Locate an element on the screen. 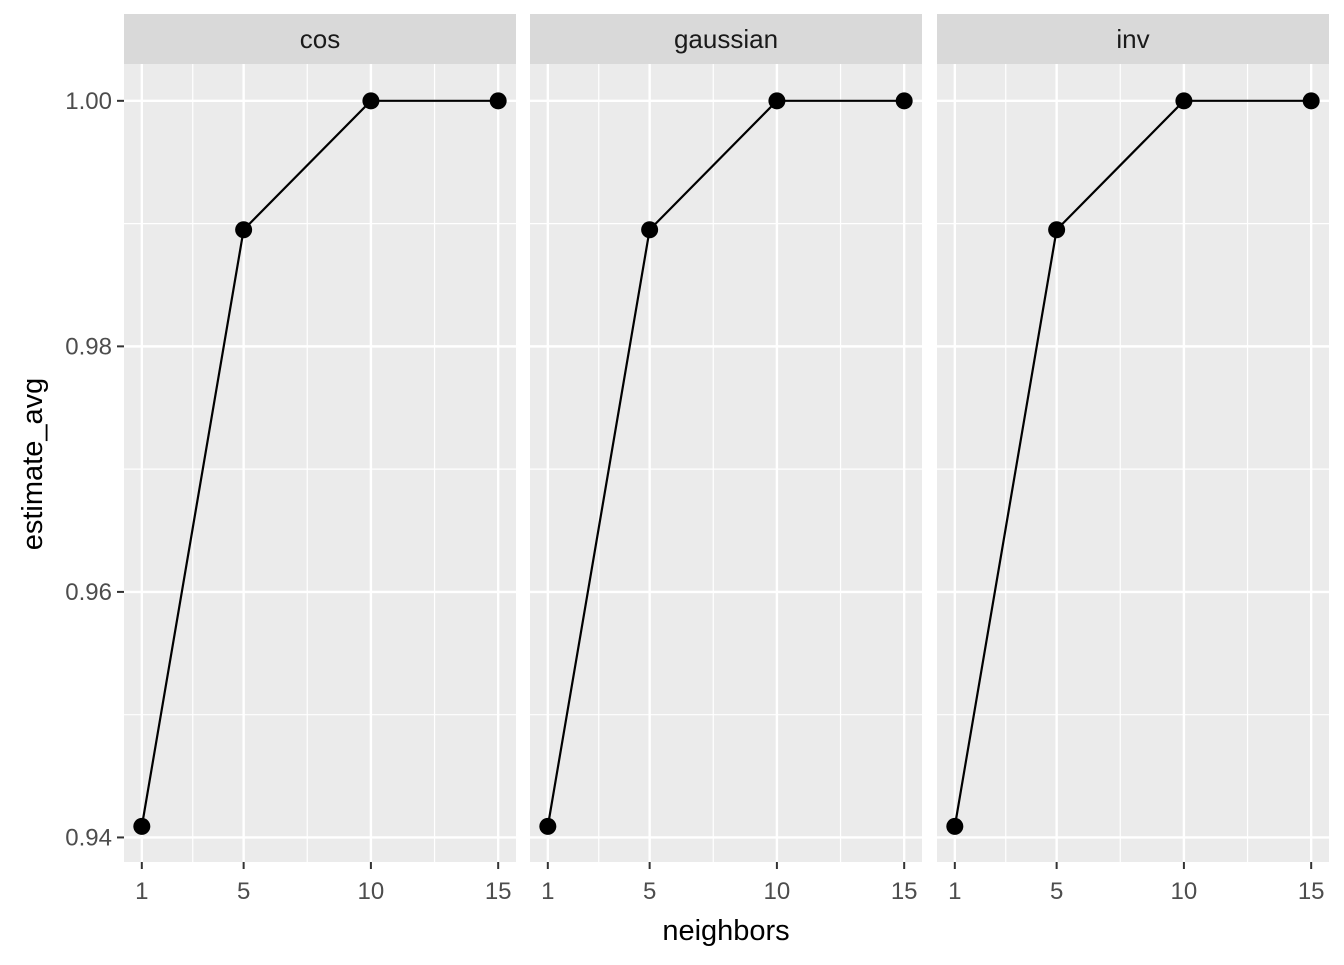 The height and width of the screenshot is (965, 1344). facet-strip-label: inv is located at coordinates (1132, 39).